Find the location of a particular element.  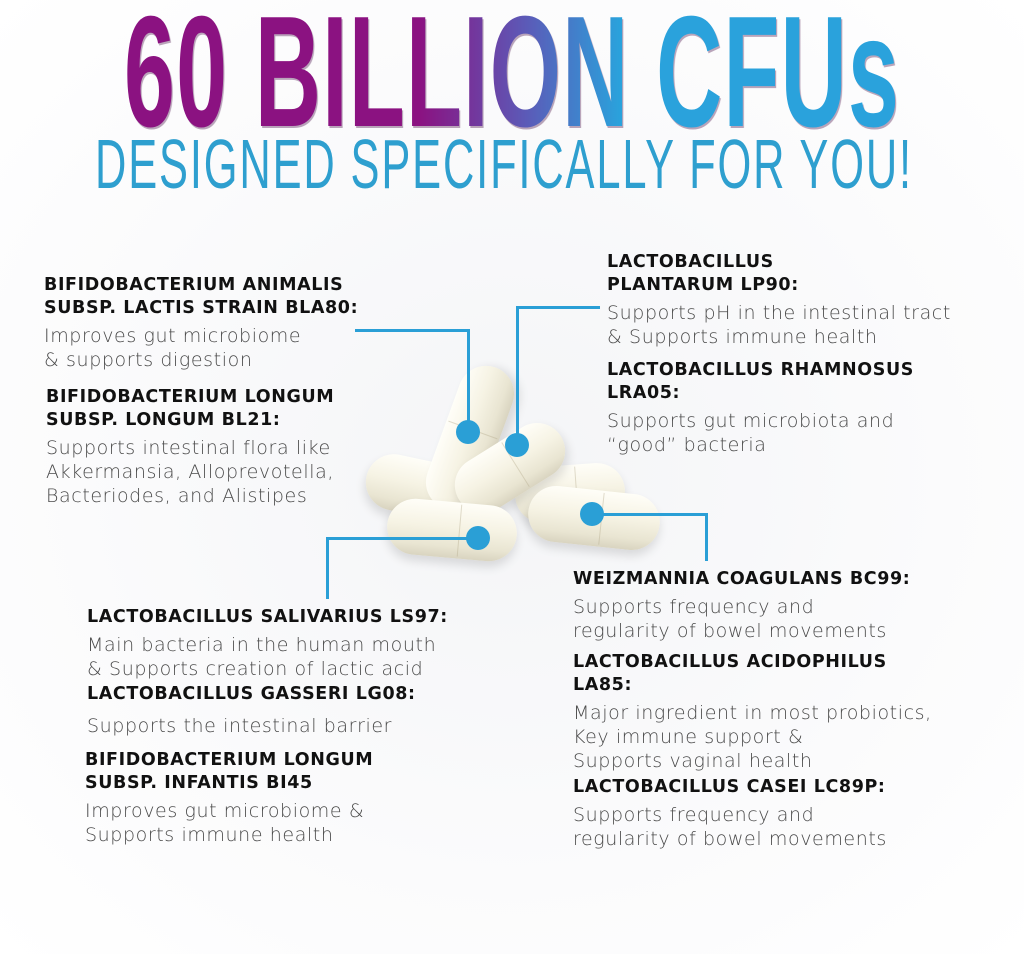

strain-name: LACTOBACILLUS ACIDOPHILUS is located at coordinates (730, 662).